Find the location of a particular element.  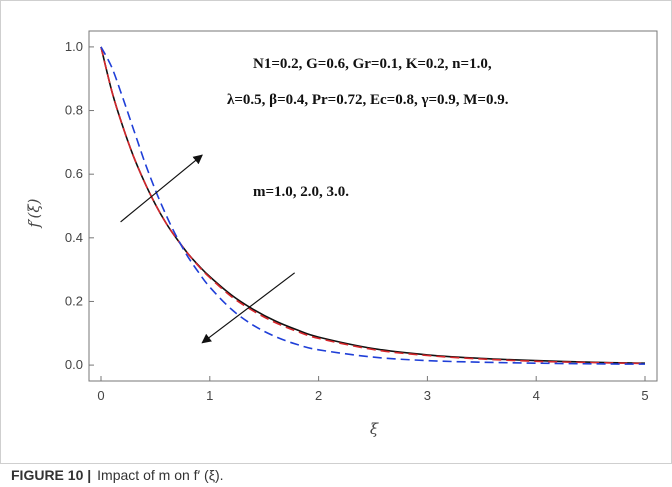

x-tick-label-0: 0 is located at coordinates (100, 395).